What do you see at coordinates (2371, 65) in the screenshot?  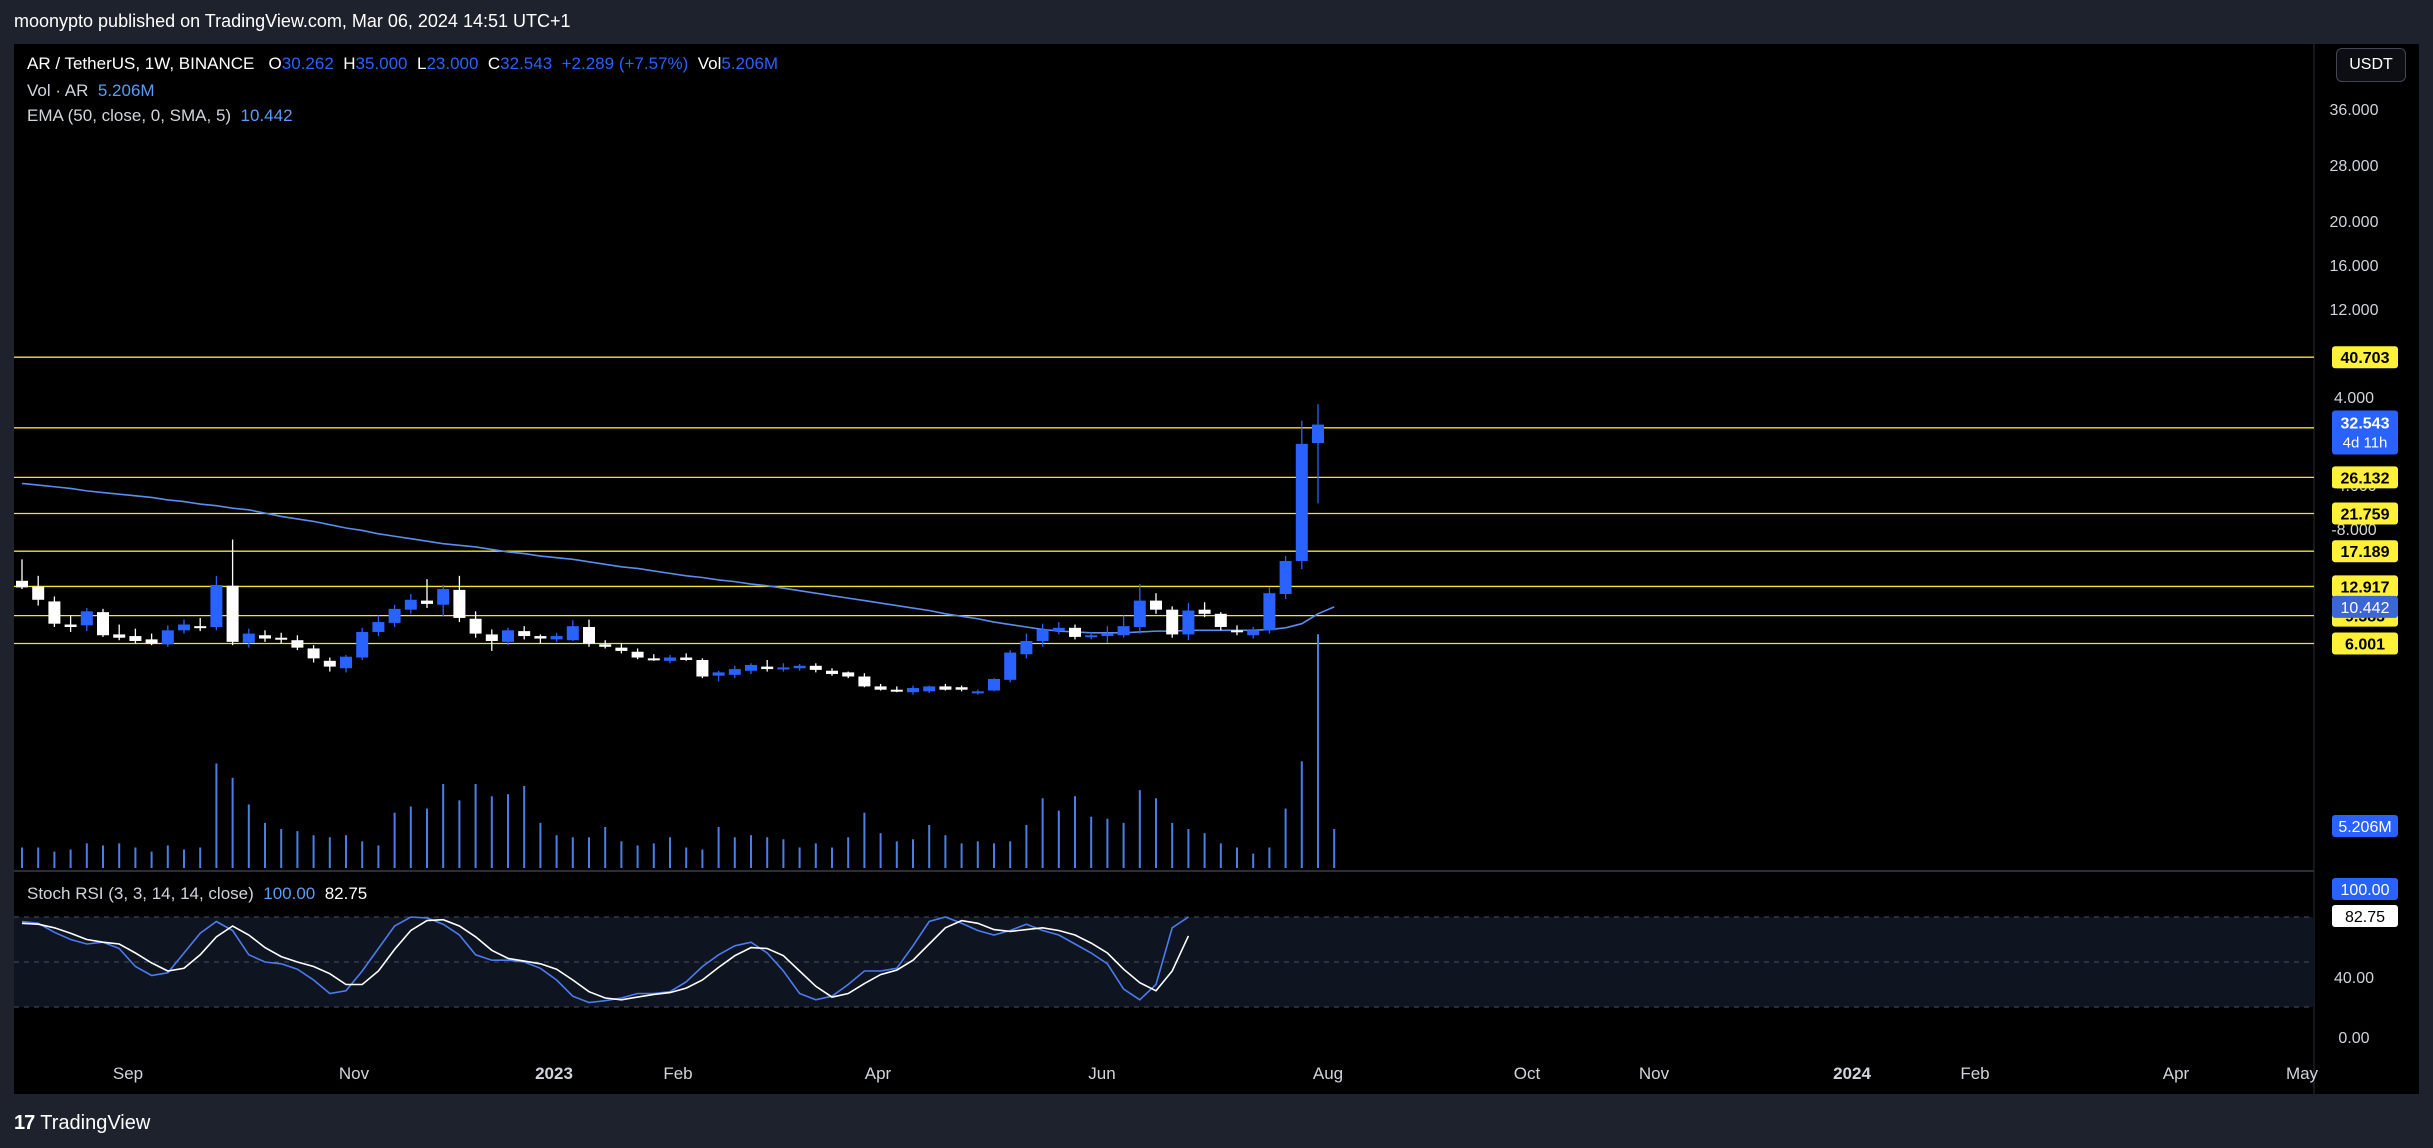 I see `currency-button: USDT` at bounding box center [2371, 65].